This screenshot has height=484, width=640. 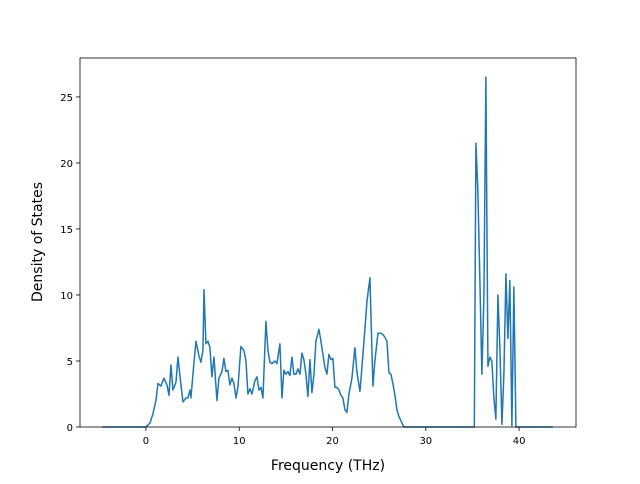 What do you see at coordinates (332, 441) in the screenshot?
I see `x-tick-label: 20` at bounding box center [332, 441].